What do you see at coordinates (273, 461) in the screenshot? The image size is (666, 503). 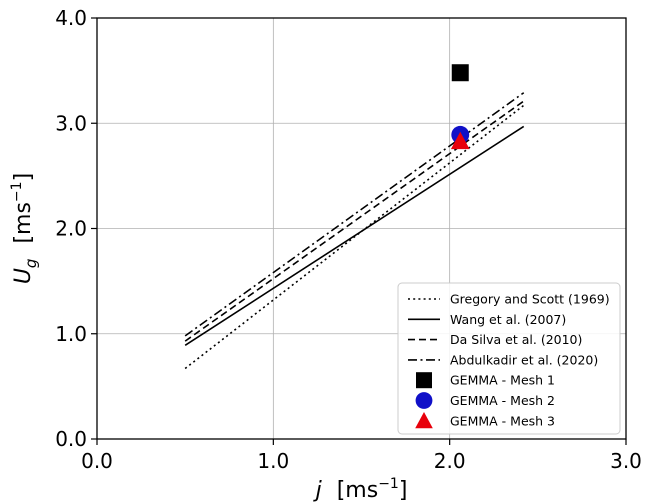 I see `x-tick-label: 1.0` at bounding box center [273, 461].